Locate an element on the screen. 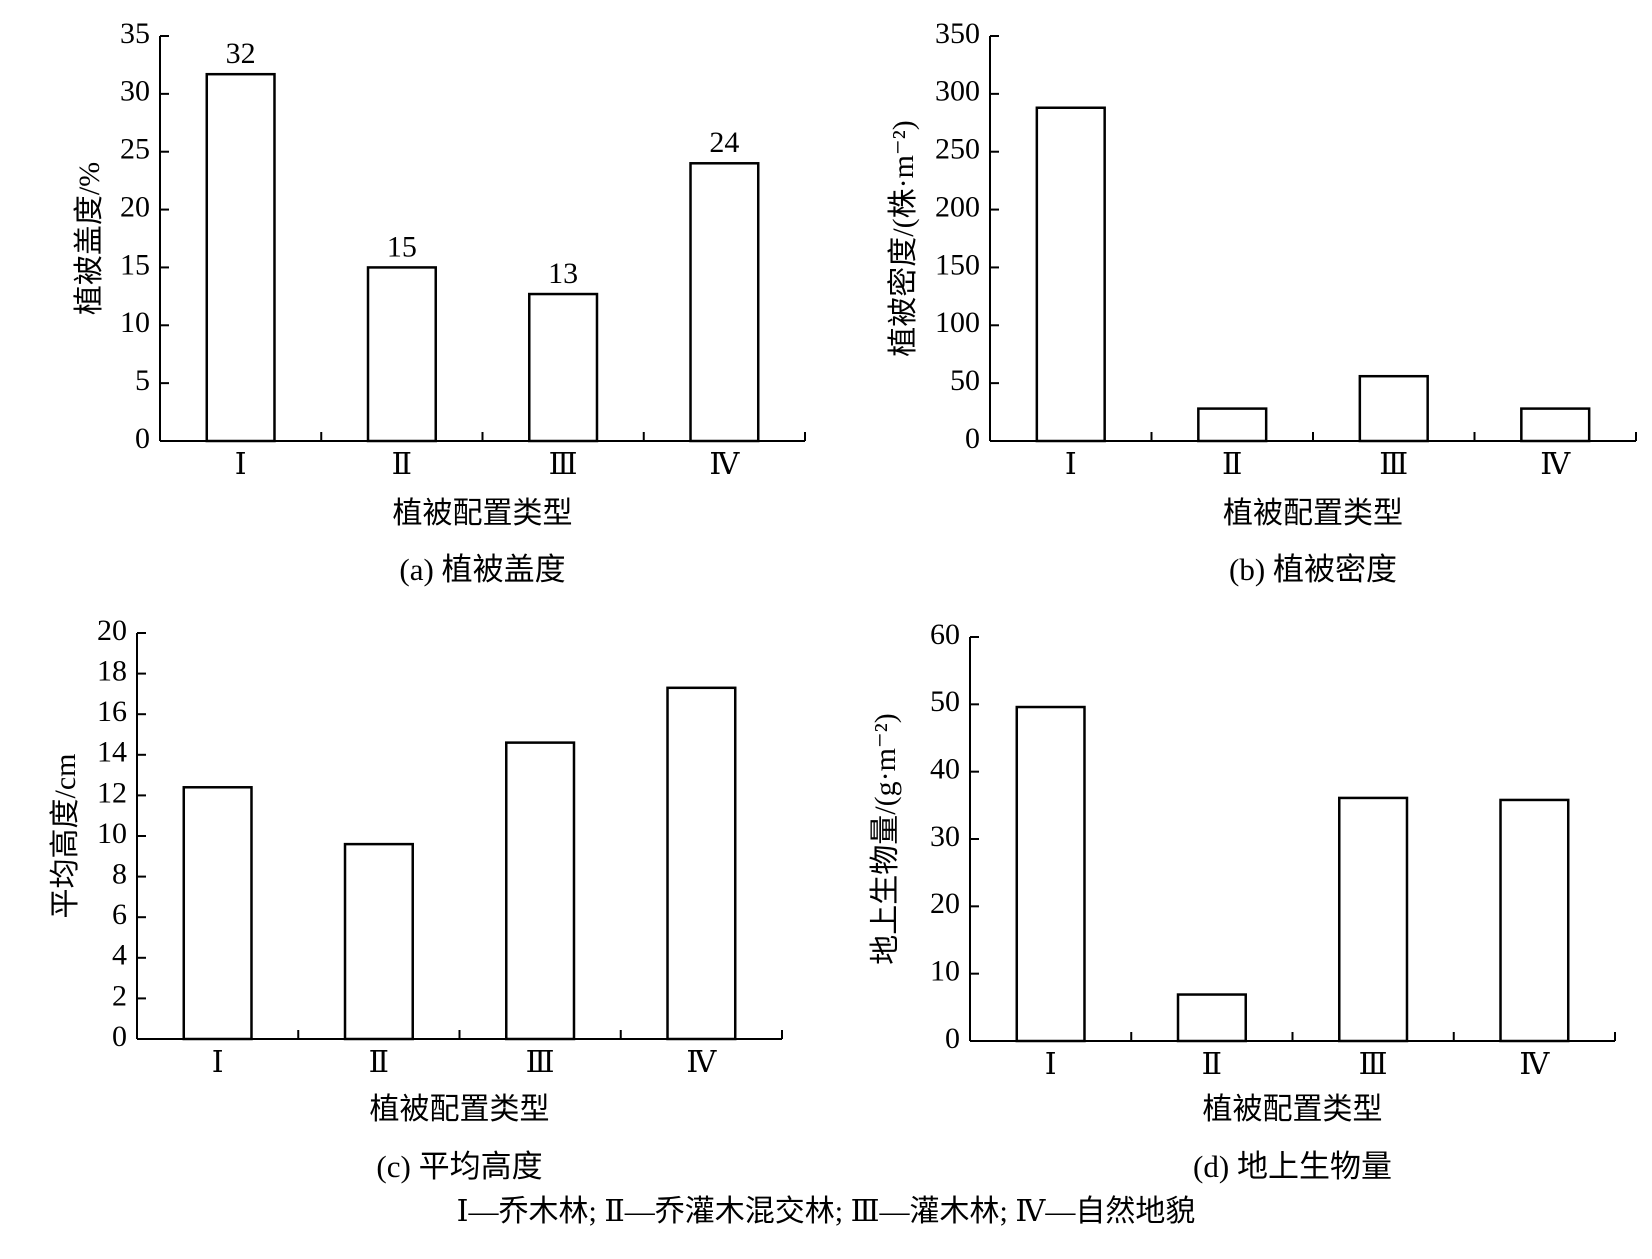 The width and height of the screenshot is (1652, 1259). chart-caption: (c) 平均高度 is located at coordinates (459, 1166).